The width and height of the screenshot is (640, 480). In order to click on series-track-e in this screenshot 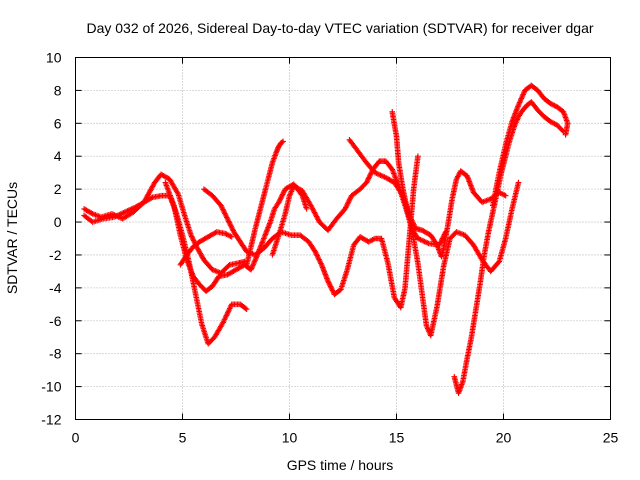, I will do `click(264, 203)`.